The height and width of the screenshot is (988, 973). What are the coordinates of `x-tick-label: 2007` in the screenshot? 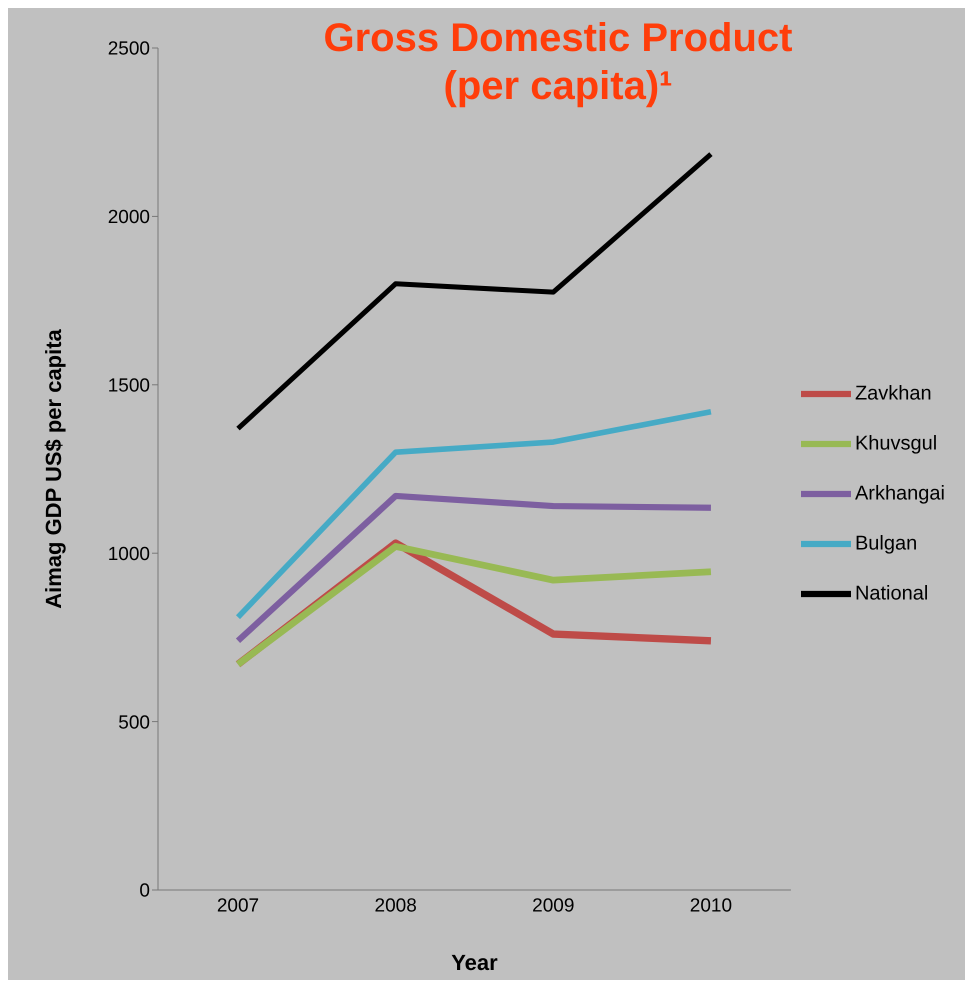 It's located at (238, 905).